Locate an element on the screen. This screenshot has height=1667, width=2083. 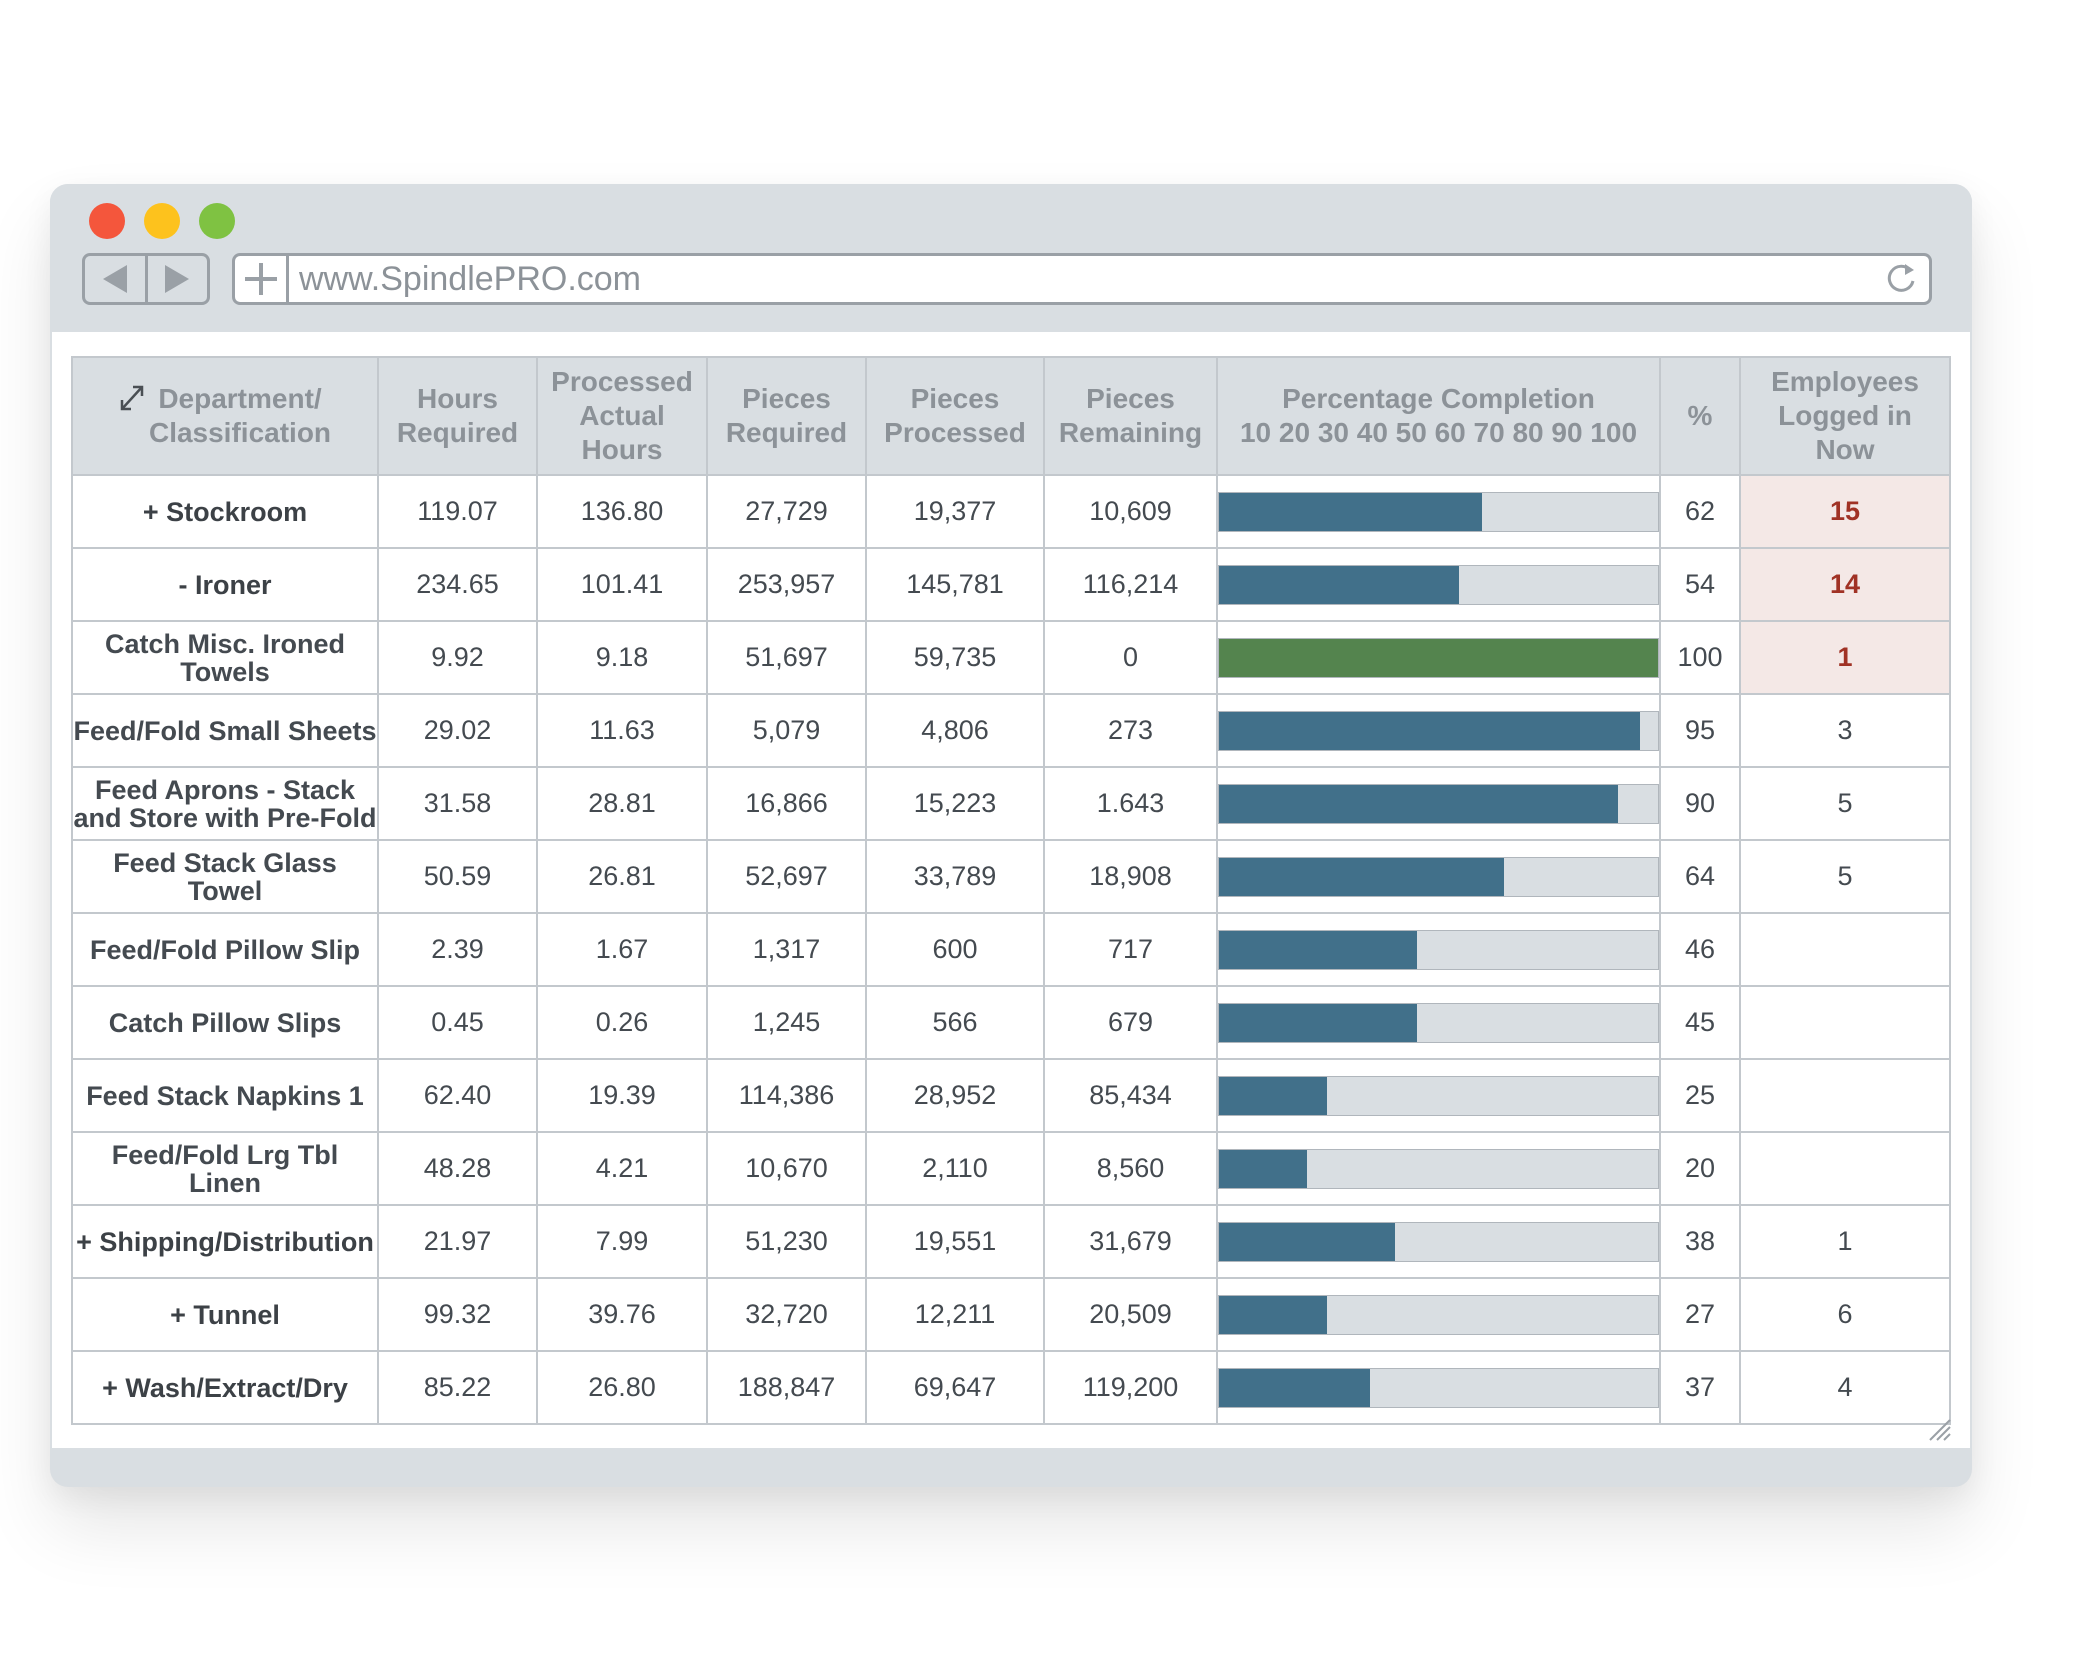
cell-pieces-remaining: 20,509 is located at coordinates (1130, 1314).